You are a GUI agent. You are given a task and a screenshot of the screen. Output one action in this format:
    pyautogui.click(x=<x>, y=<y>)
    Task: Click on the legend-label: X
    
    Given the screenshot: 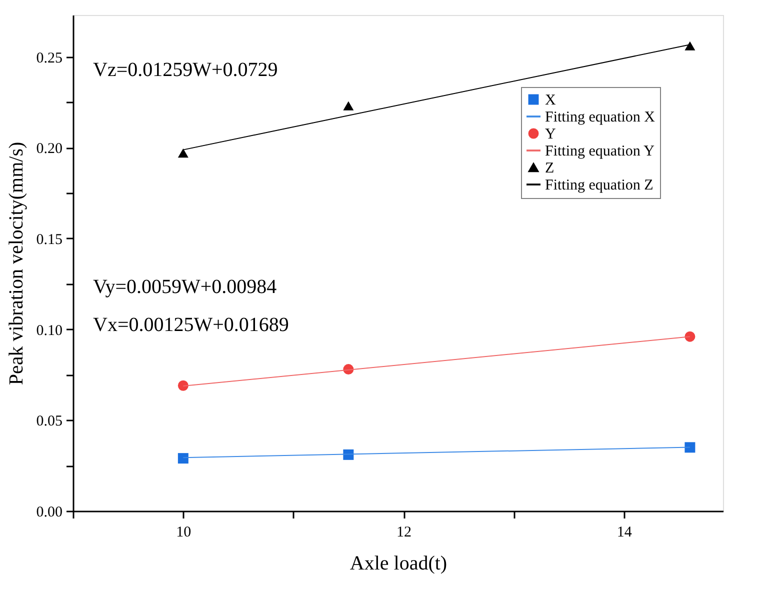 What is the action you would take?
    pyautogui.click(x=550, y=100)
    